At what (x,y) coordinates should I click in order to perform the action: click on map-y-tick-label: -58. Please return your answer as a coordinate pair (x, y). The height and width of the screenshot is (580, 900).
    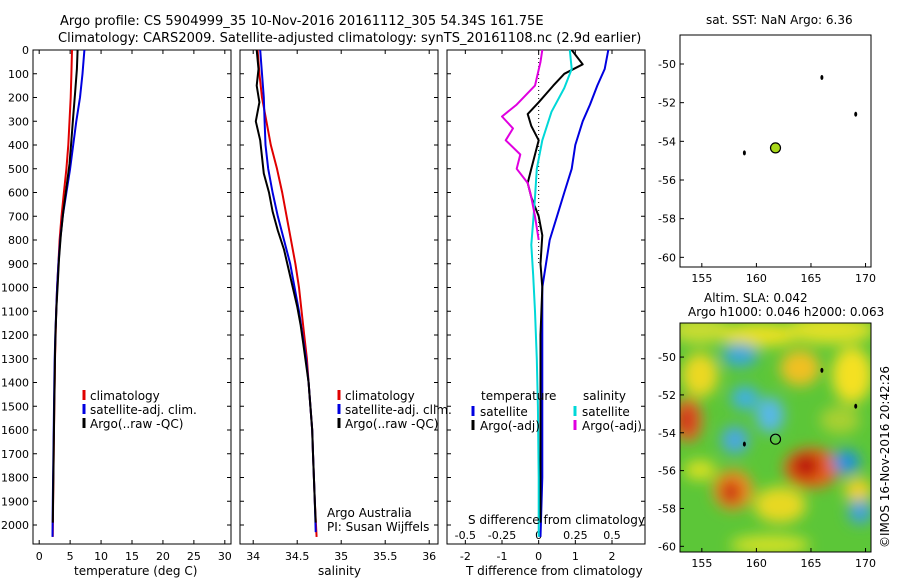
    Looking at the image, I should click on (667, 508).